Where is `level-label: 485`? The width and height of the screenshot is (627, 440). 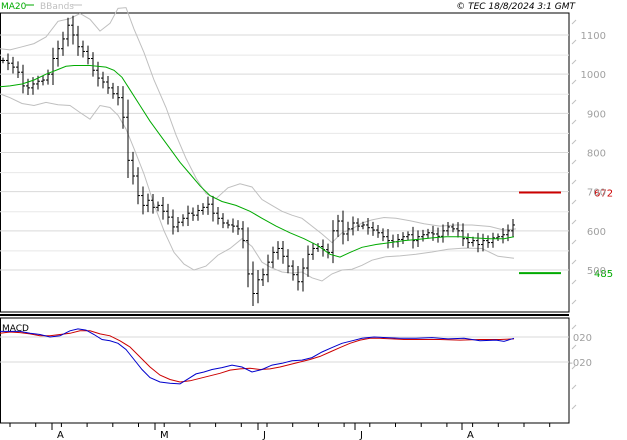
level-label: 485 is located at coordinates (603, 274).